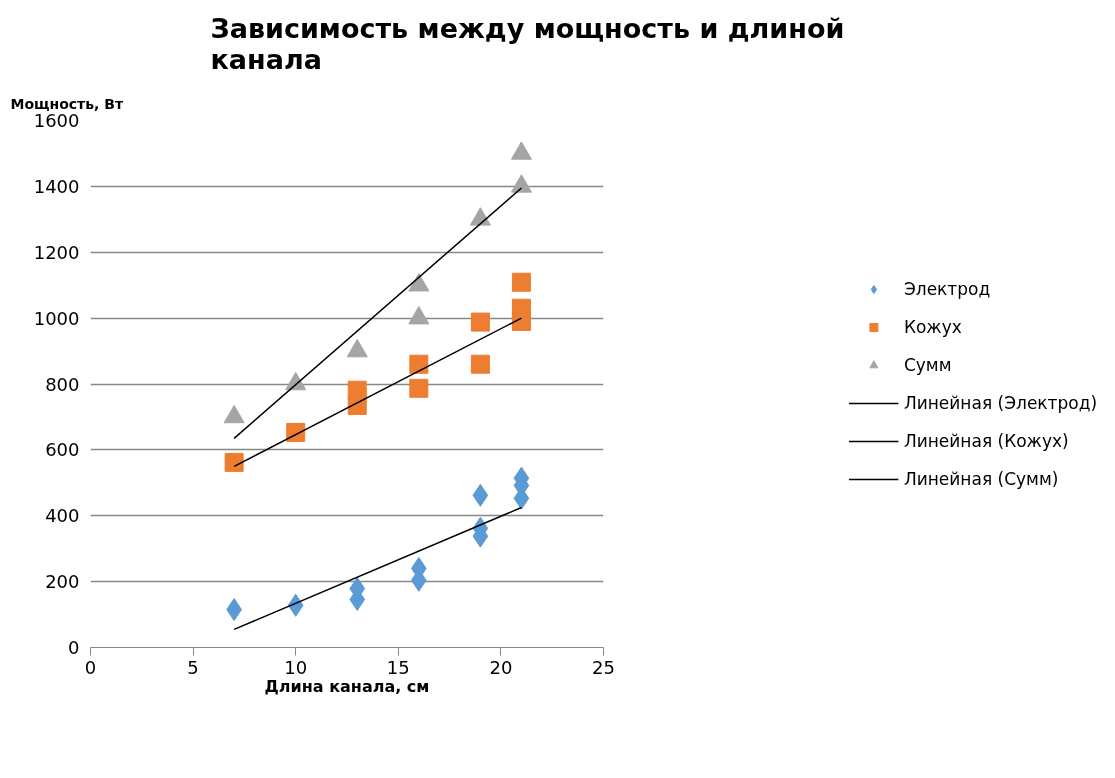  What do you see at coordinates (398, 667) in the screenshot?
I see `x-tick-label: 15` at bounding box center [398, 667].